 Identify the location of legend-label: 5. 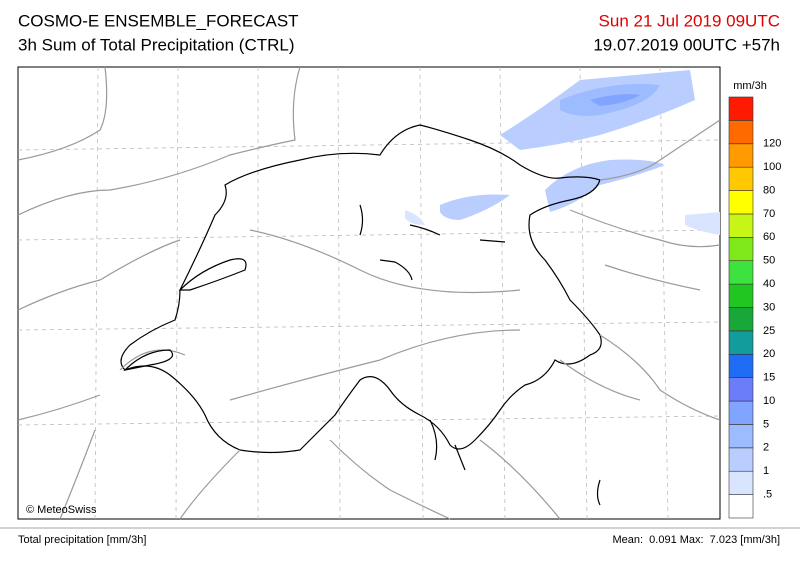
(766, 424).